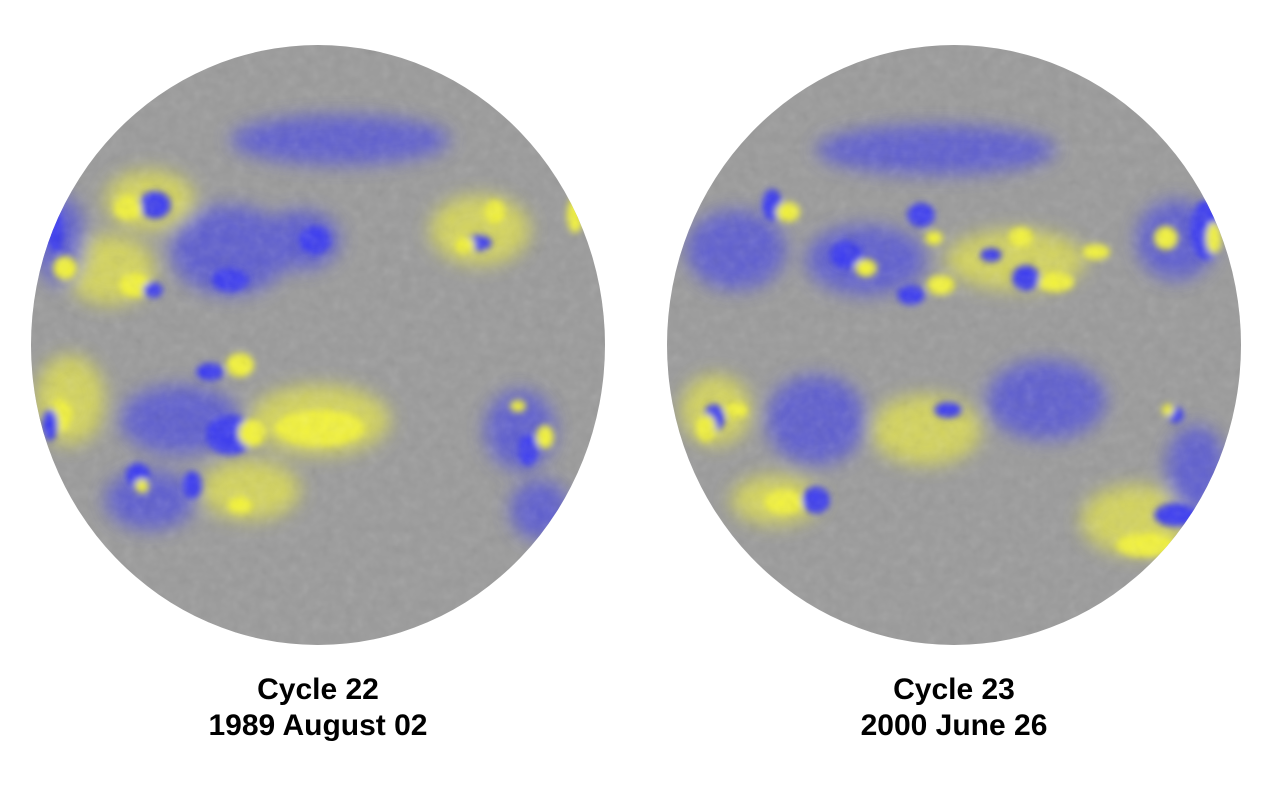  What do you see at coordinates (318, 689) in the screenshot?
I see `cycle-label: Cycle 22` at bounding box center [318, 689].